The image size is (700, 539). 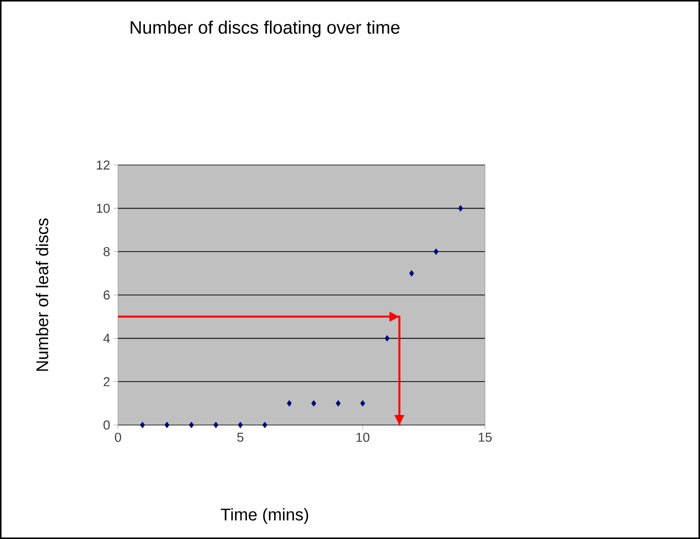 What do you see at coordinates (363, 437) in the screenshot?
I see `x-tick-label: 10` at bounding box center [363, 437].